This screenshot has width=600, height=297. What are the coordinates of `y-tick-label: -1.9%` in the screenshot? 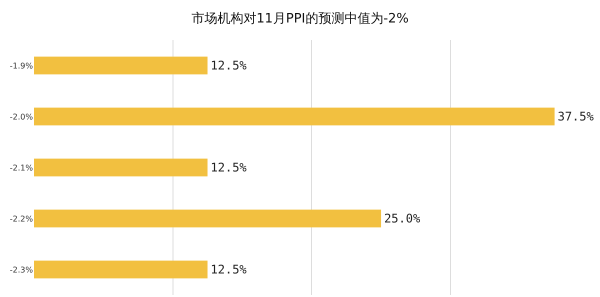 It's located at (22, 65).